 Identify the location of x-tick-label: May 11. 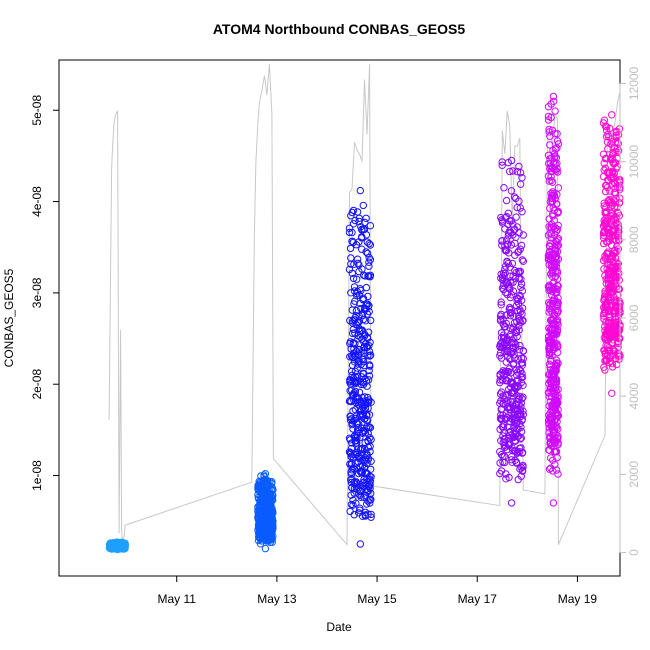
(176, 599).